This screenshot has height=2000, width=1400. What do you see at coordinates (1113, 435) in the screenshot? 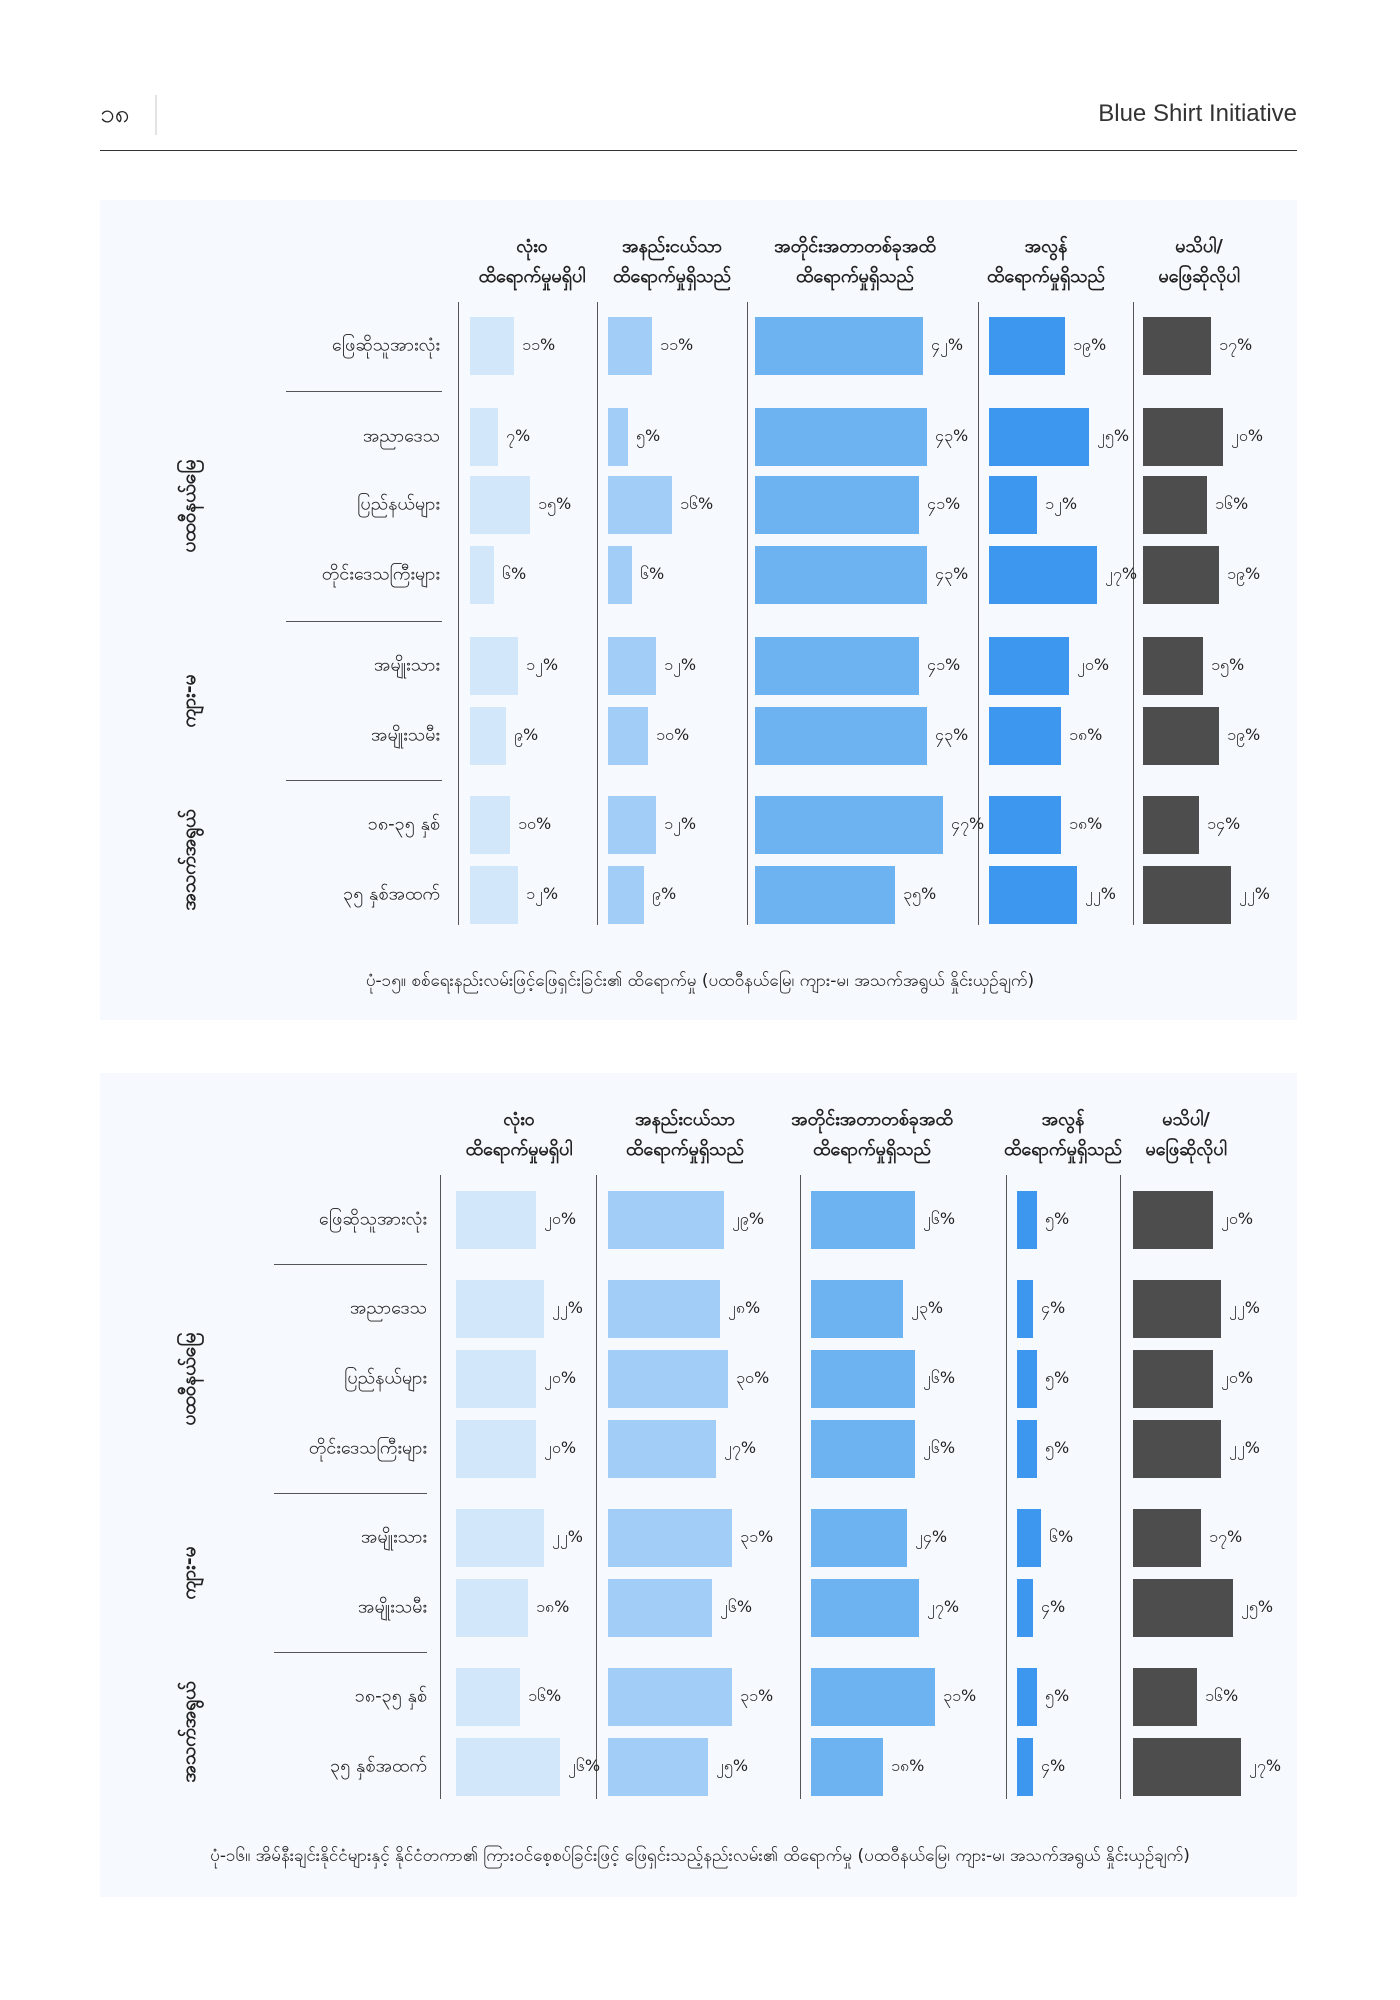
I see `value-label: ၂၅%` at bounding box center [1113, 435].